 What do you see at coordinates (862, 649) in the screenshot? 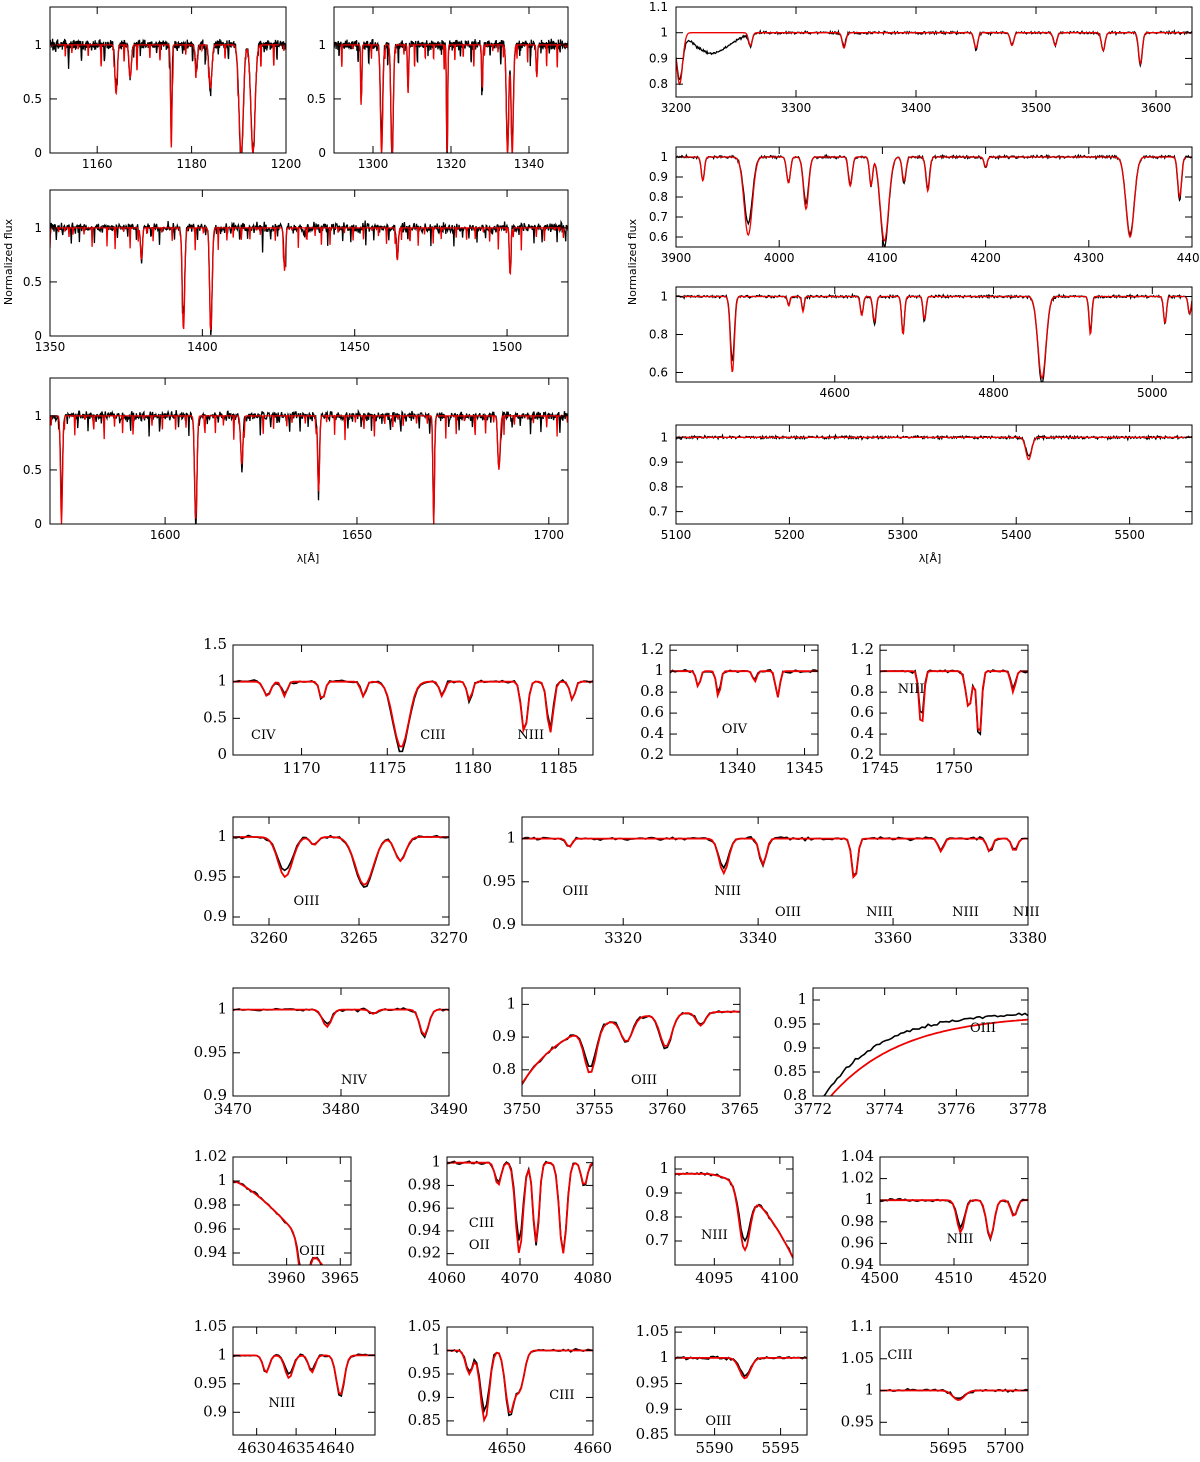
I see `ytick-label: 1.2` at bounding box center [862, 649].